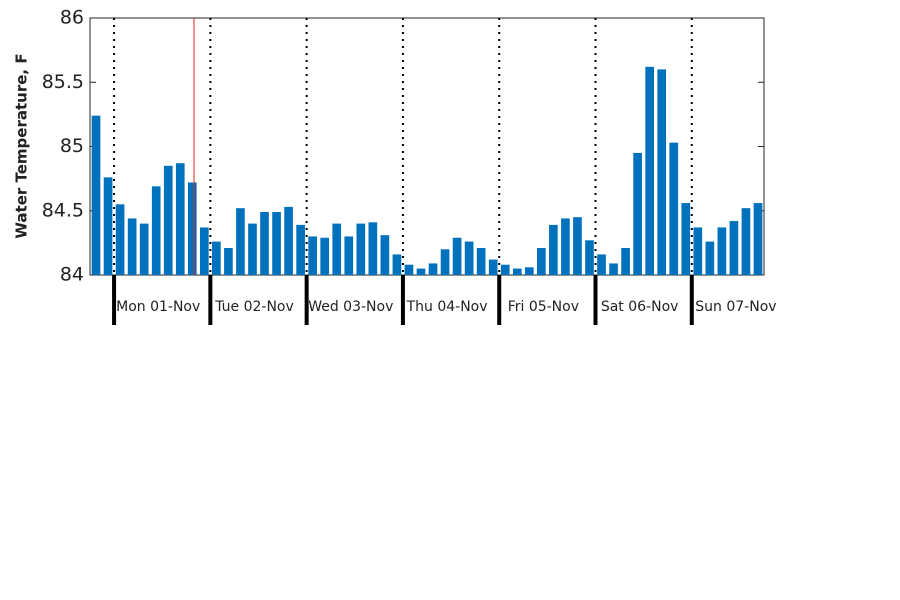 The image size is (900, 600). Describe the element at coordinates (63, 210) in the screenshot. I see `y-tick-label: 84.5` at that location.